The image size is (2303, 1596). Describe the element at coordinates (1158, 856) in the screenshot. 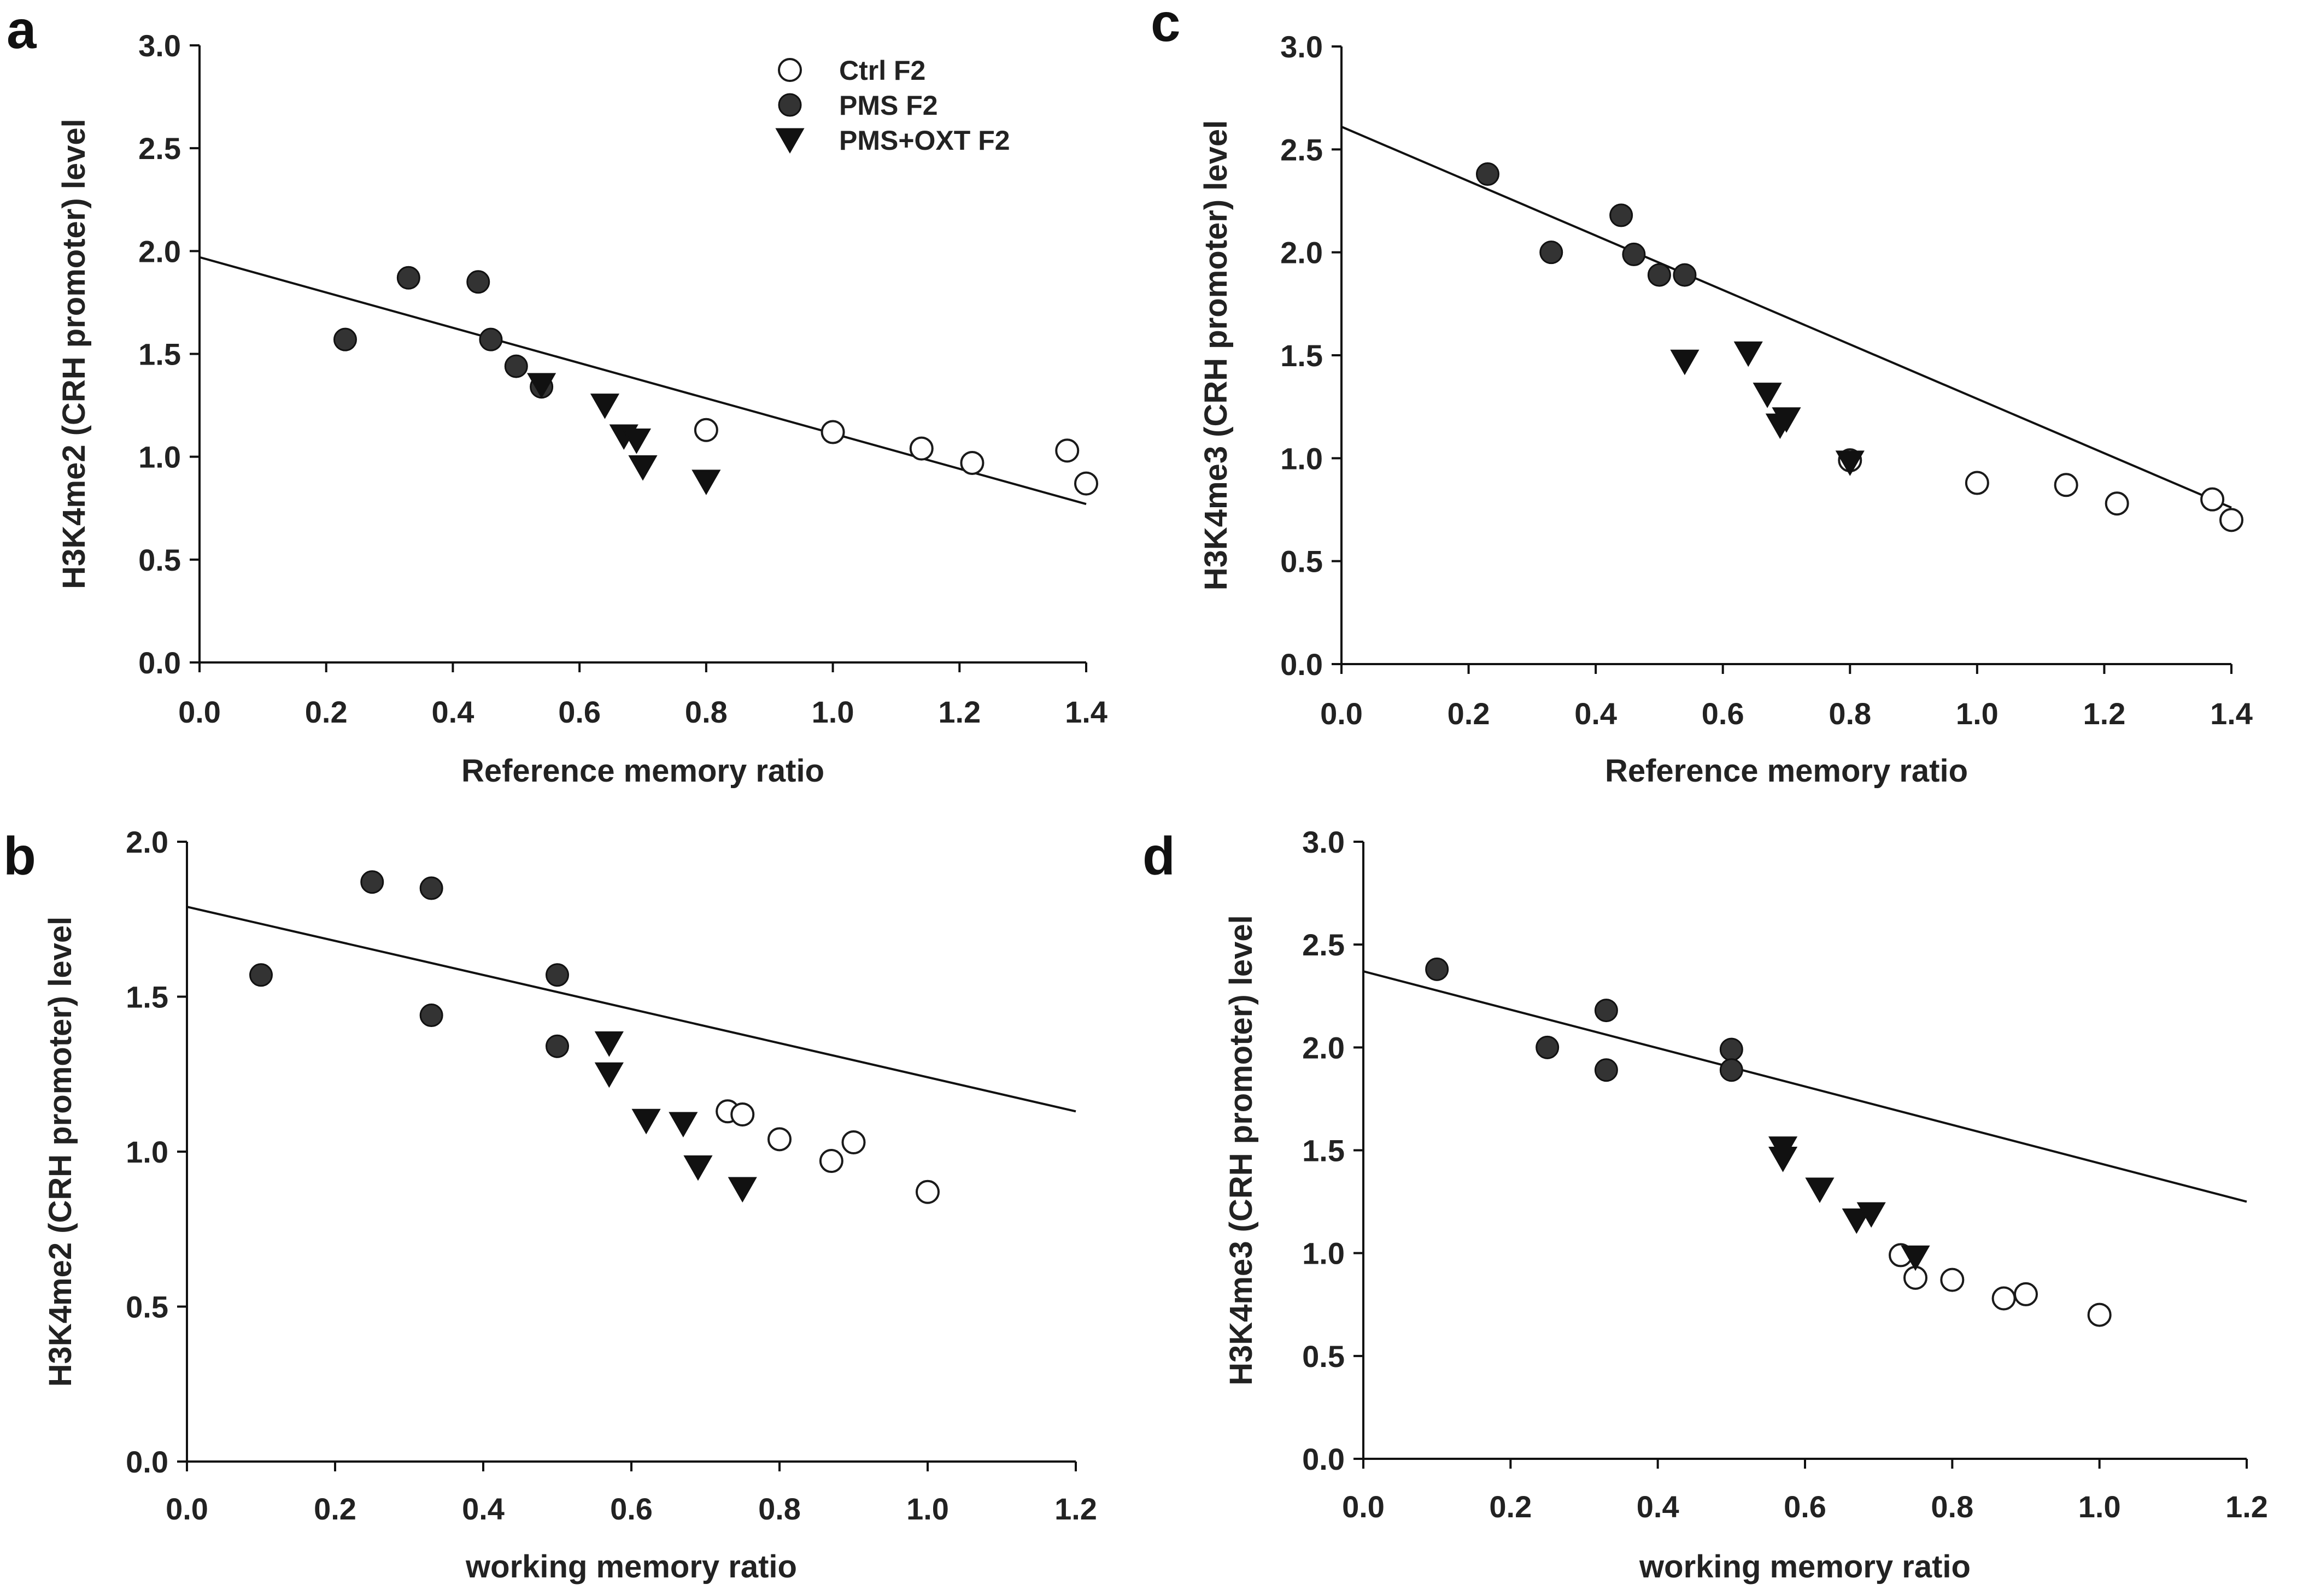

I see `panel-letter: d` at that location.